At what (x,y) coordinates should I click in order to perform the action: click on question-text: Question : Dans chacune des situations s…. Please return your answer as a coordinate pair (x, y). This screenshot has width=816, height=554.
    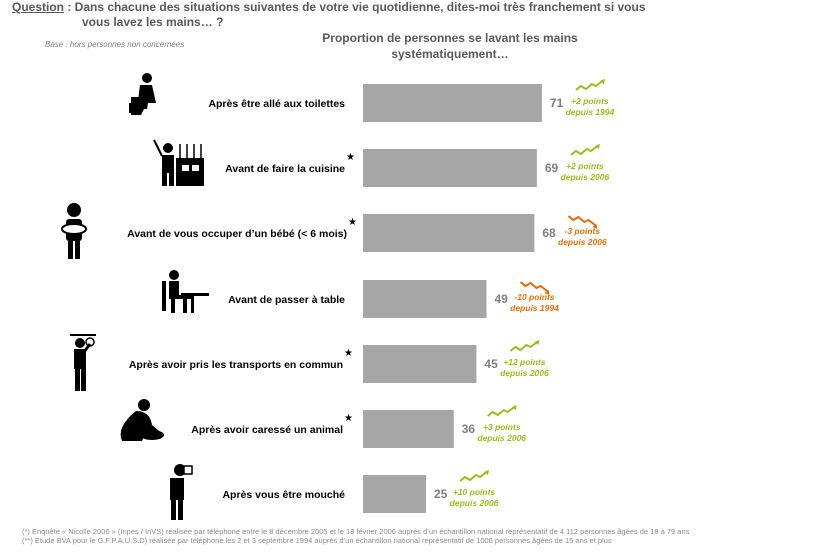
    Looking at the image, I should click on (392, 15).